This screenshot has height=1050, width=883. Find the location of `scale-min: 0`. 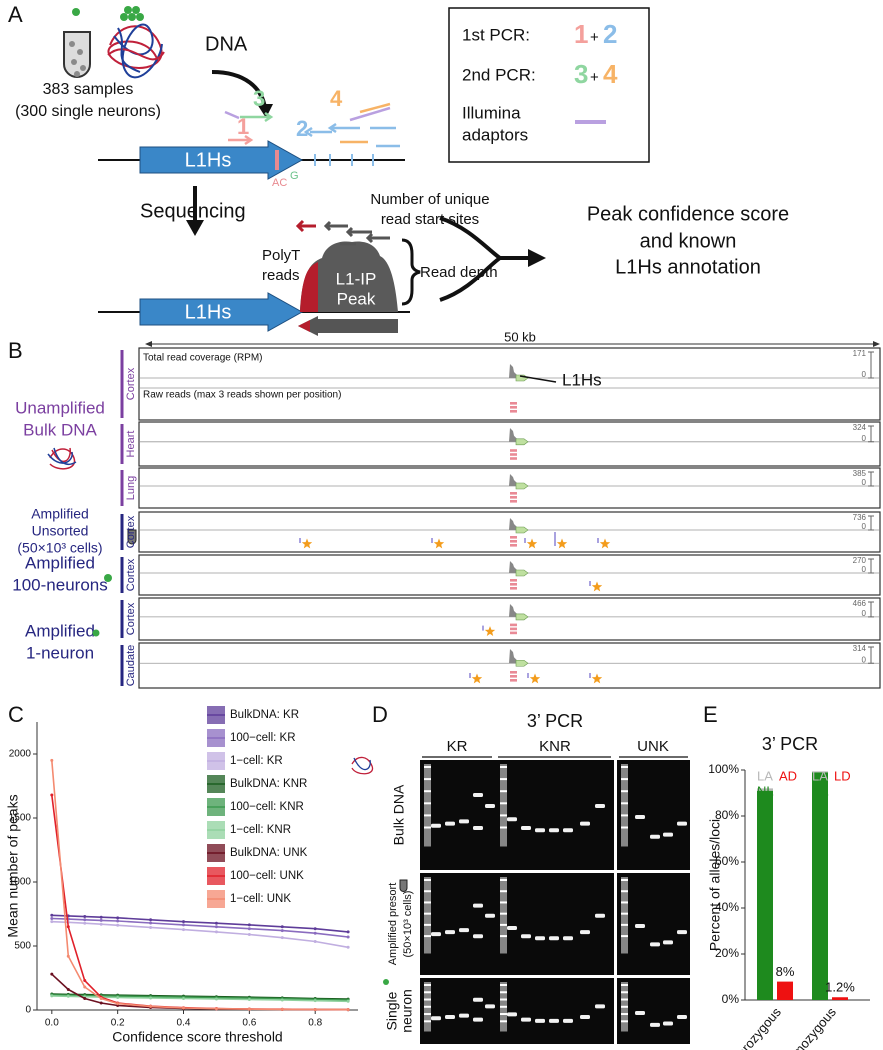

scale-min: 0 is located at coordinates (864, 482).